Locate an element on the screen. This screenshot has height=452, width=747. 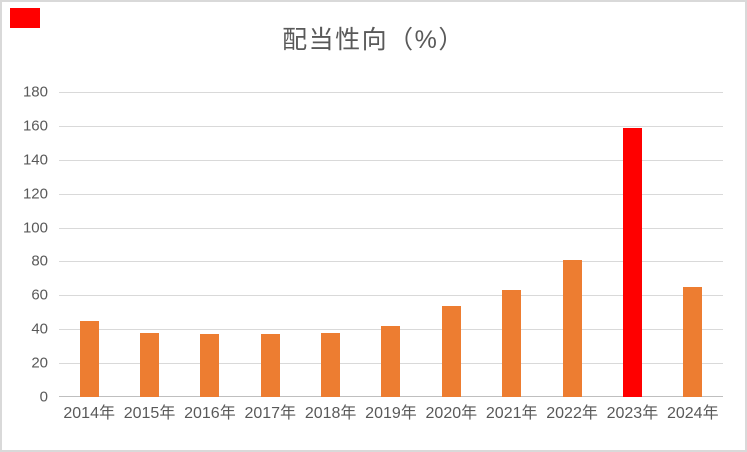
y-tick-label: 40 is located at coordinates (39, 329).